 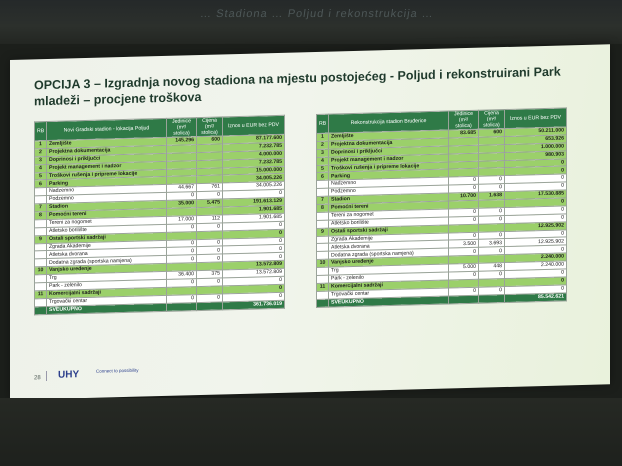 I want to click on footer-divider, so click(x=46, y=376).